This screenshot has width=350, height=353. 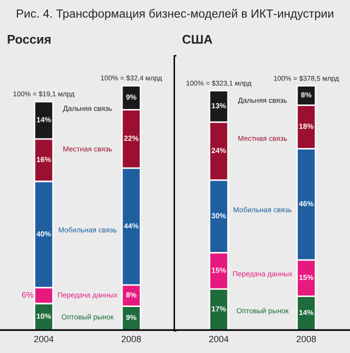 What do you see at coordinates (175, 14) in the screenshot?
I see `chart-title: Рис. 4. Трансформация бизнес-моделей в ИКТ-индустрии` at bounding box center [175, 14].